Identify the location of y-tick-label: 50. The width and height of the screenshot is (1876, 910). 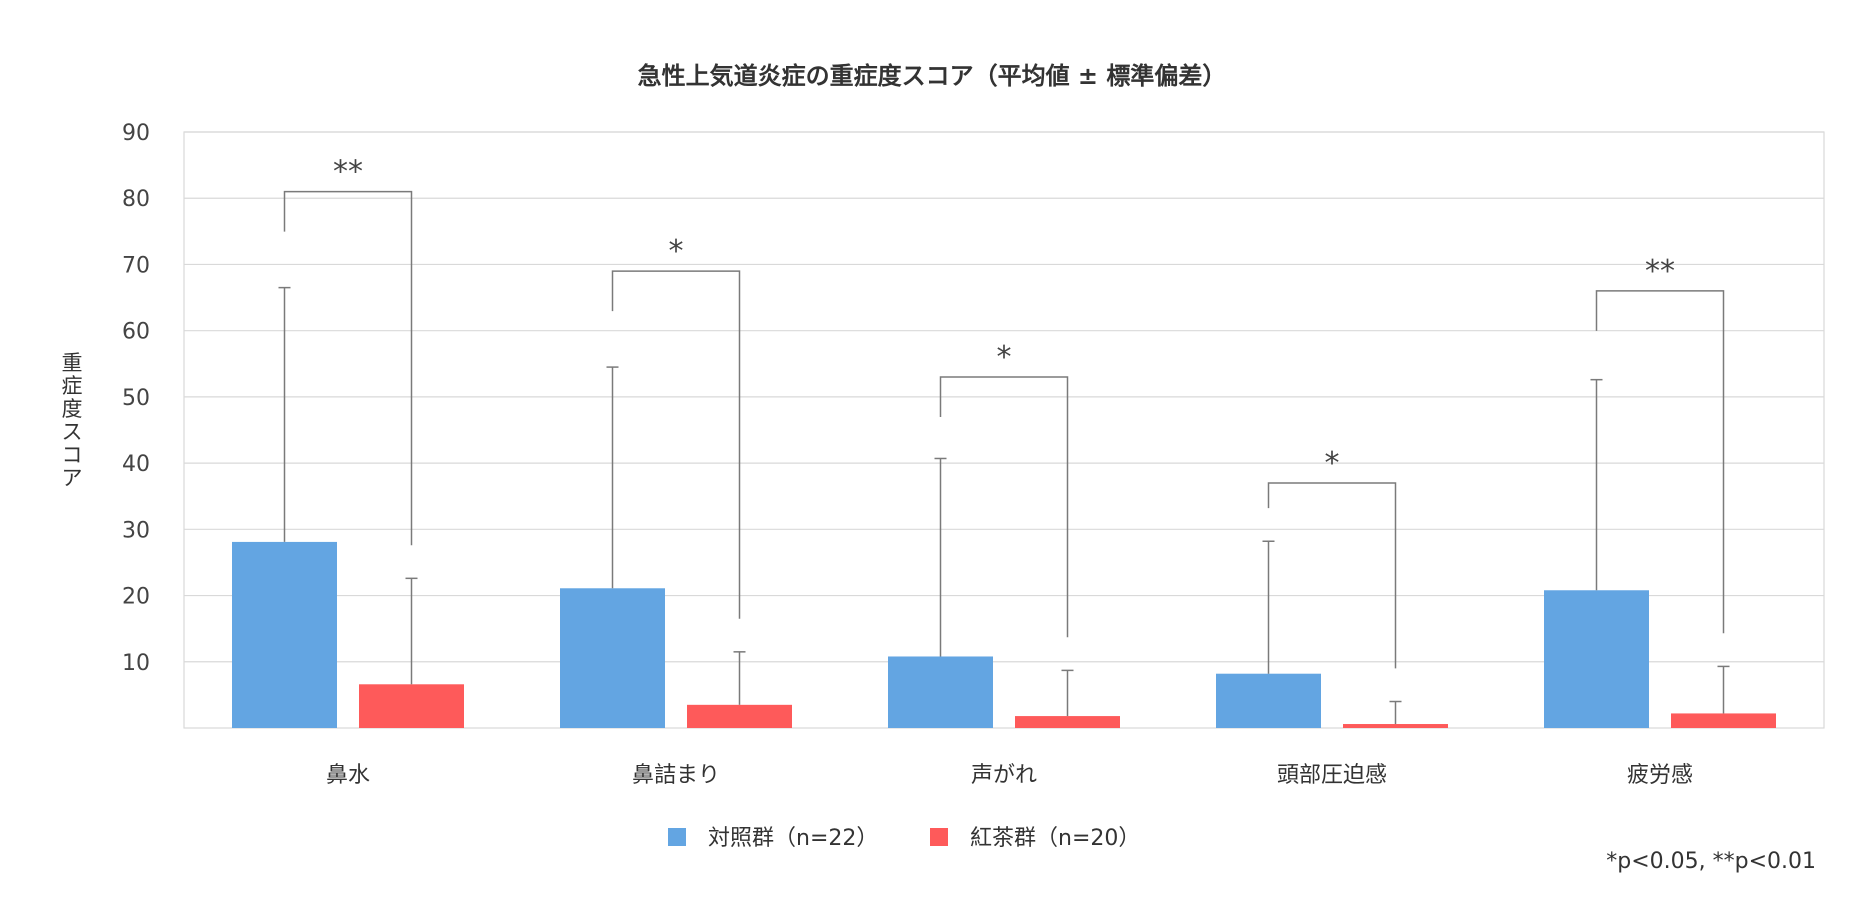
(136, 398).